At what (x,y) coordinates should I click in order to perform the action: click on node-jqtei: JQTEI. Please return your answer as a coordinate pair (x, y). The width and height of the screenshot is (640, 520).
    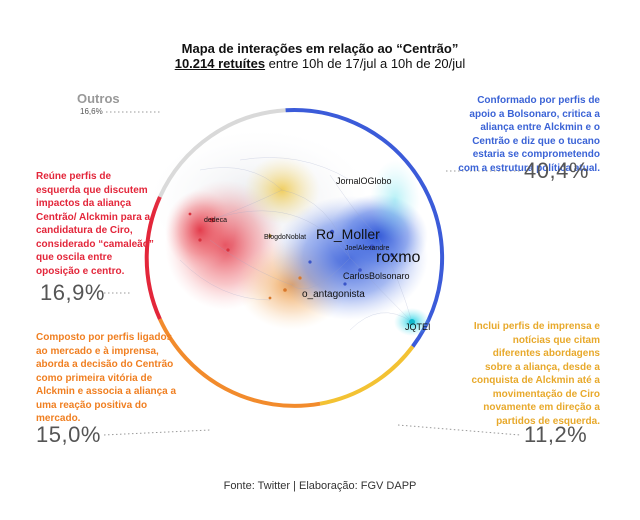
    Looking at the image, I should click on (418, 327).